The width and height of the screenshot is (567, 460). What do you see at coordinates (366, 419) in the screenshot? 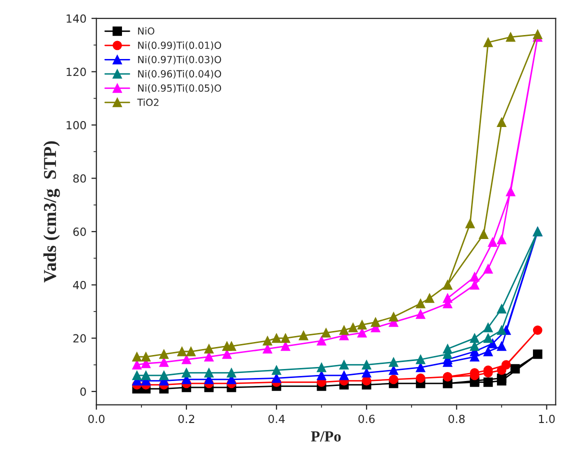
I see `x-tick-label: 0.6` at bounding box center [366, 419].